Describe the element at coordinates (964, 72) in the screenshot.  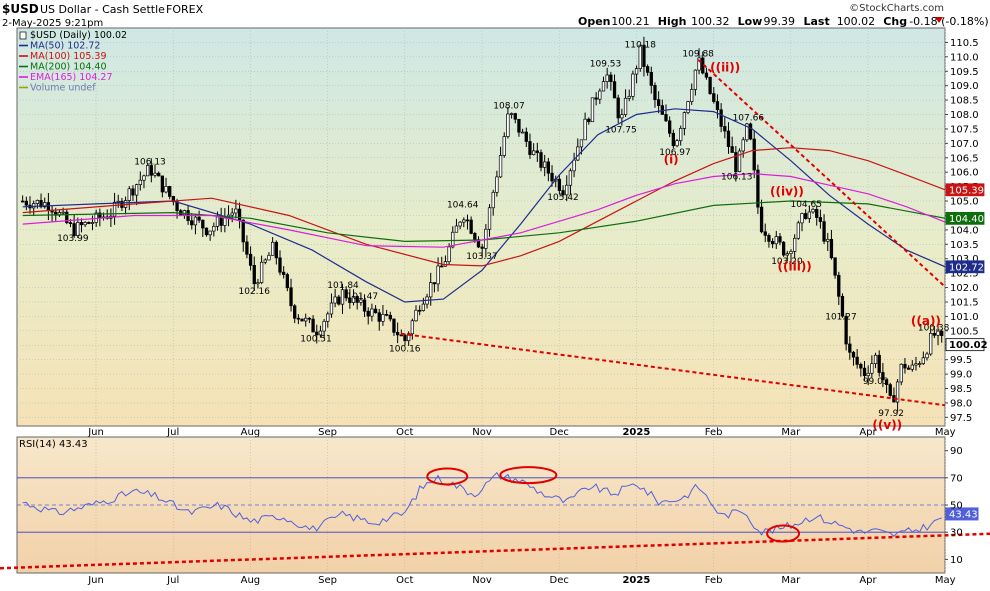
I see `price-y-tick-label: 109.5` at that location.